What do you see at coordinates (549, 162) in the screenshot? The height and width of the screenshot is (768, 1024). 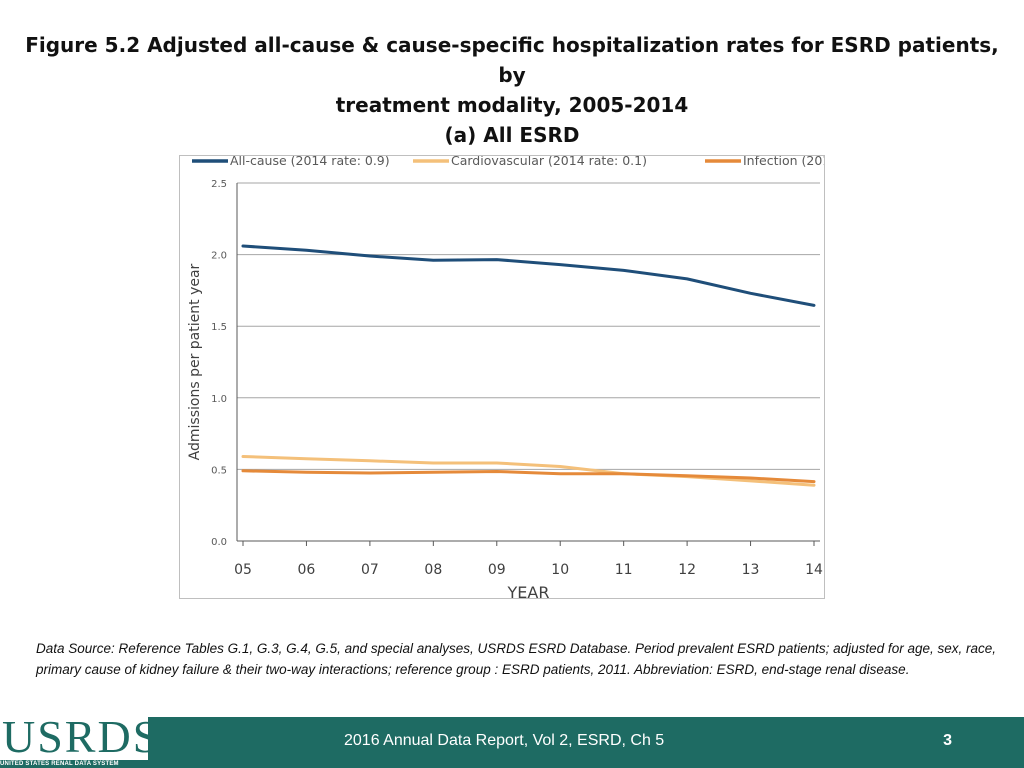 I see `legend-label: Cardiovascular (2014 rate: 0.1)` at bounding box center [549, 162].